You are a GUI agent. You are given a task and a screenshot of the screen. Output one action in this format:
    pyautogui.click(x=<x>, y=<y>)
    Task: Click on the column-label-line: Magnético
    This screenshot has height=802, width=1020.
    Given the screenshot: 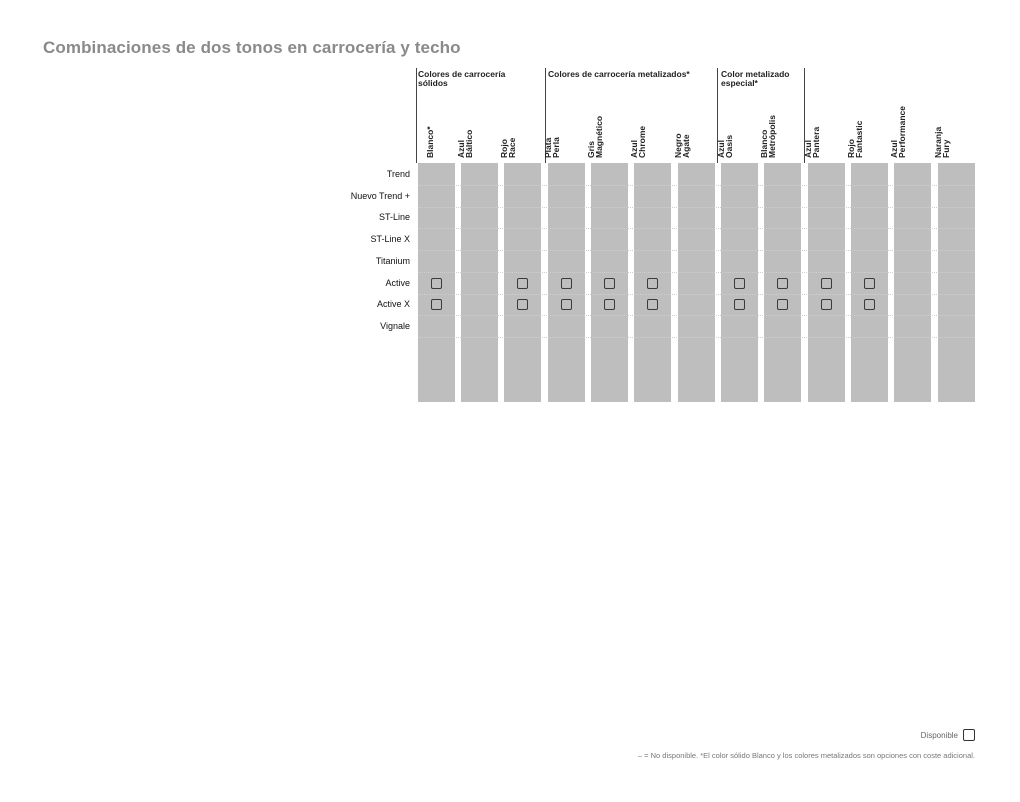 What is the action you would take?
    pyautogui.click(x=599, y=136)
    